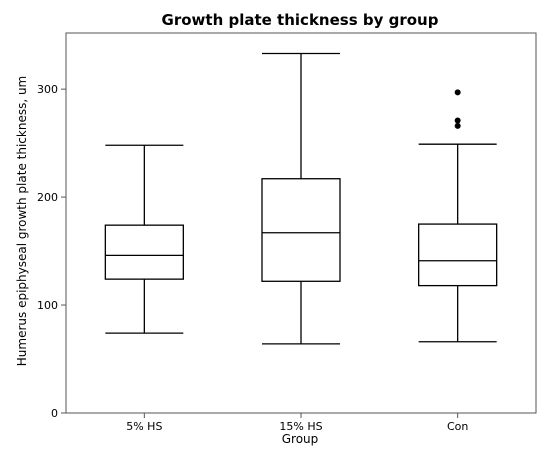 This screenshot has width=550, height=462. What do you see at coordinates (47, 197) in the screenshot?
I see `y-tick-label-200: 200` at bounding box center [47, 197].